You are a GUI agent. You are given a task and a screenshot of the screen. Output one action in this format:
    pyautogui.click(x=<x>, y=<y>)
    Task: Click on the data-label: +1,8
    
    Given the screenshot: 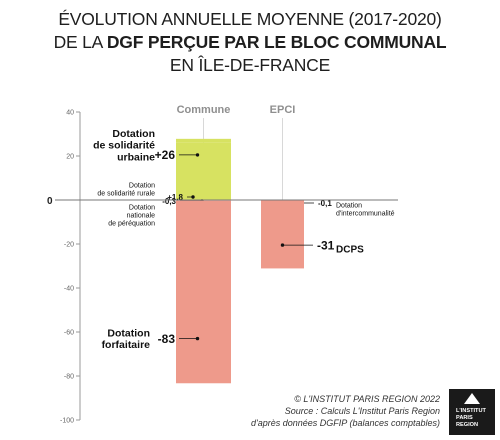 What is the action you would take?
    pyautogui.click(x=175, y=197)
    